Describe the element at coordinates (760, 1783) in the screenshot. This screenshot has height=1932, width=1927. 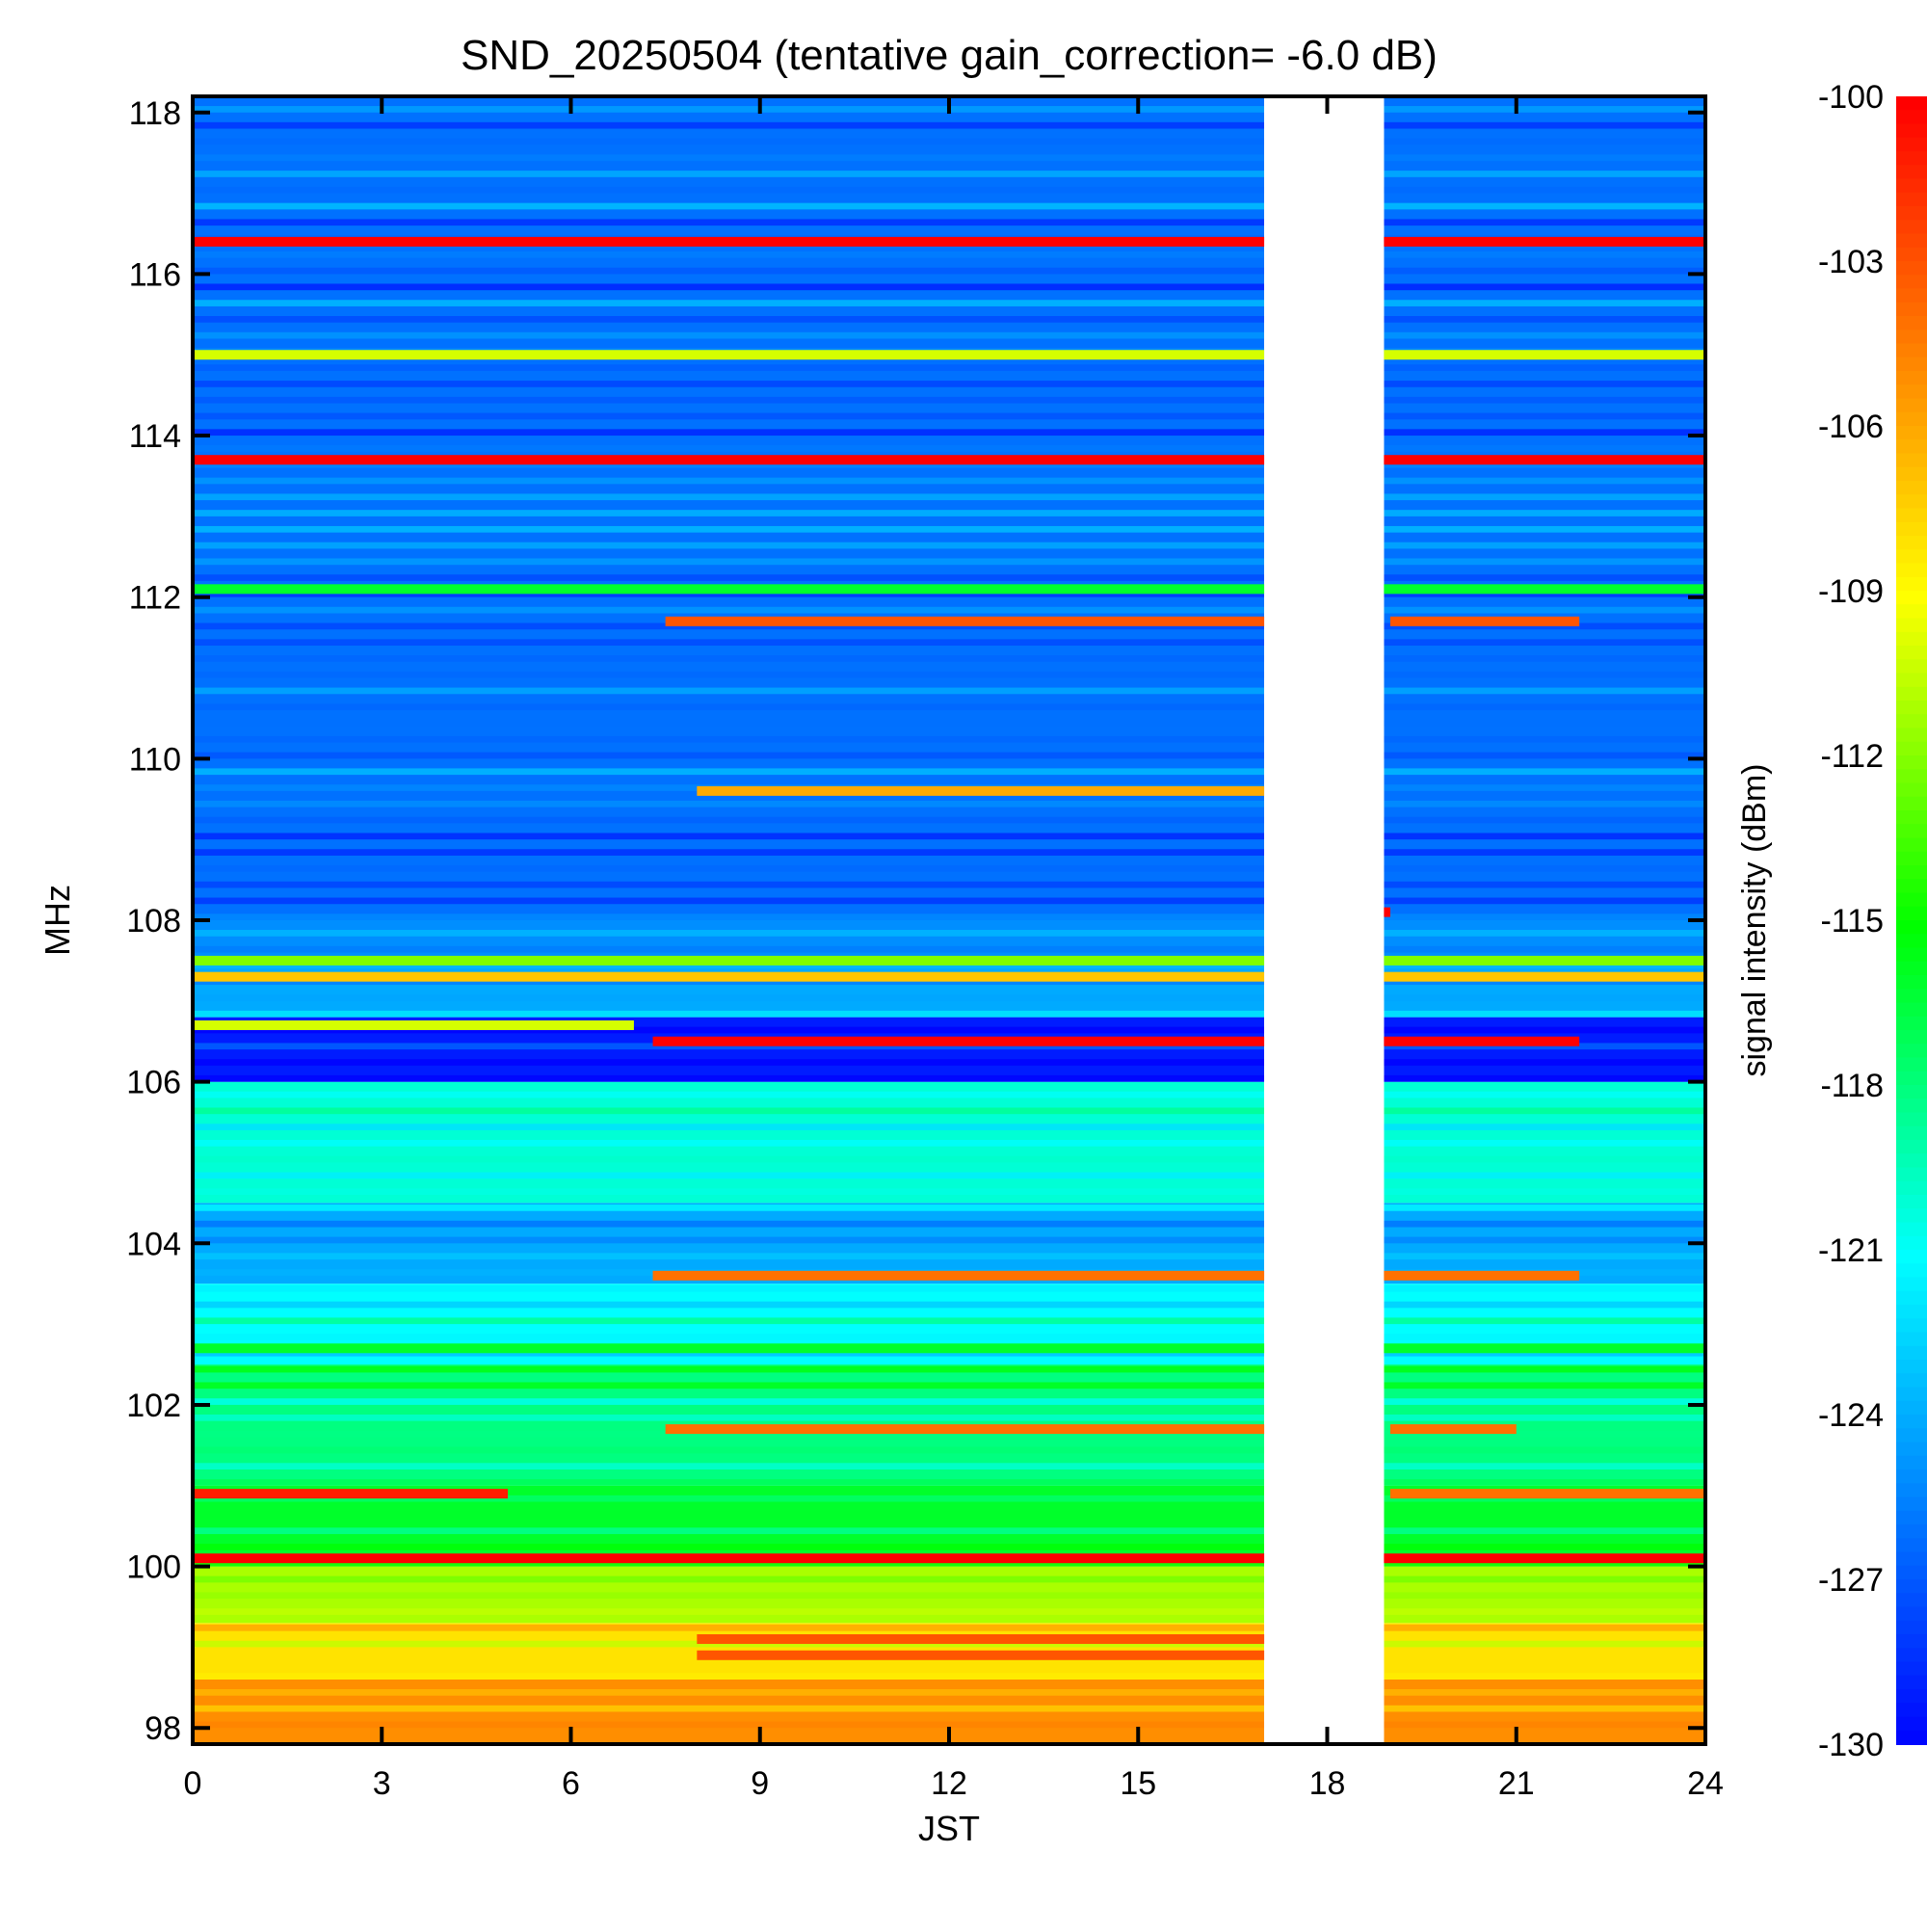
I see `x-tick-label: 9` at that location.